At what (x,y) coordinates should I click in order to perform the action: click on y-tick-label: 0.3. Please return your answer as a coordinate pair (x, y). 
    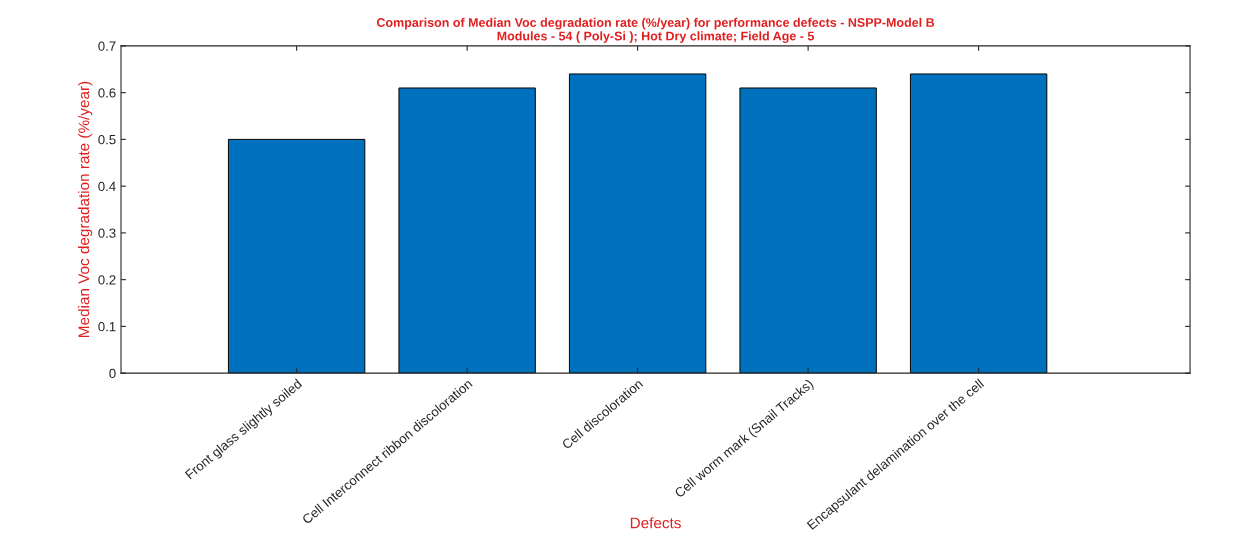
    Looking at the image, I should click on (107, 233).